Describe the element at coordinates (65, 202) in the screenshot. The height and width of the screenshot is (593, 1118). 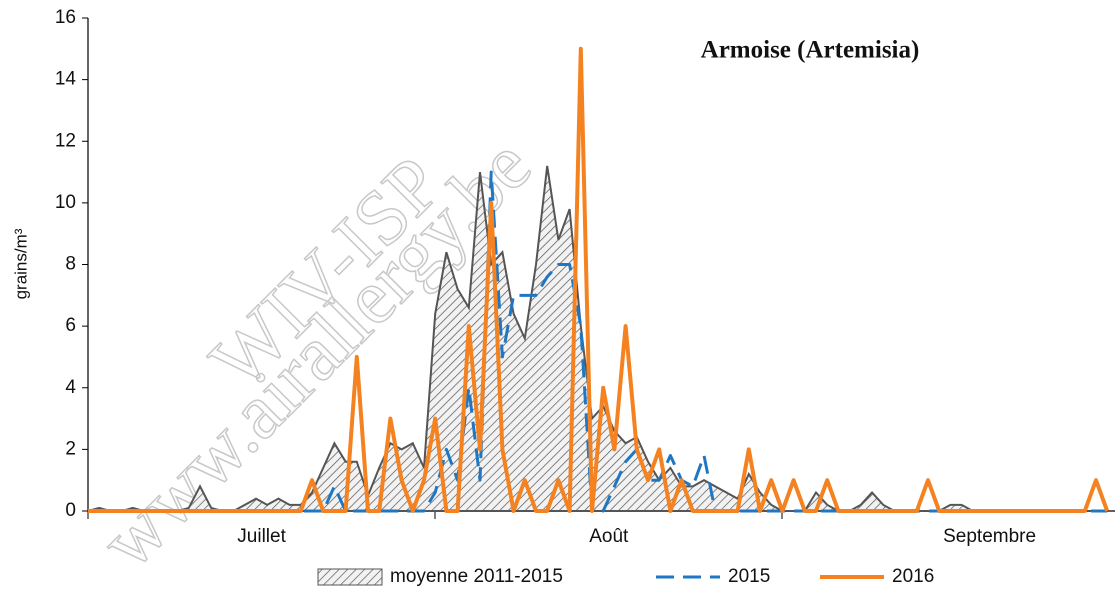
I see `y-tick-label: 10` at that location.